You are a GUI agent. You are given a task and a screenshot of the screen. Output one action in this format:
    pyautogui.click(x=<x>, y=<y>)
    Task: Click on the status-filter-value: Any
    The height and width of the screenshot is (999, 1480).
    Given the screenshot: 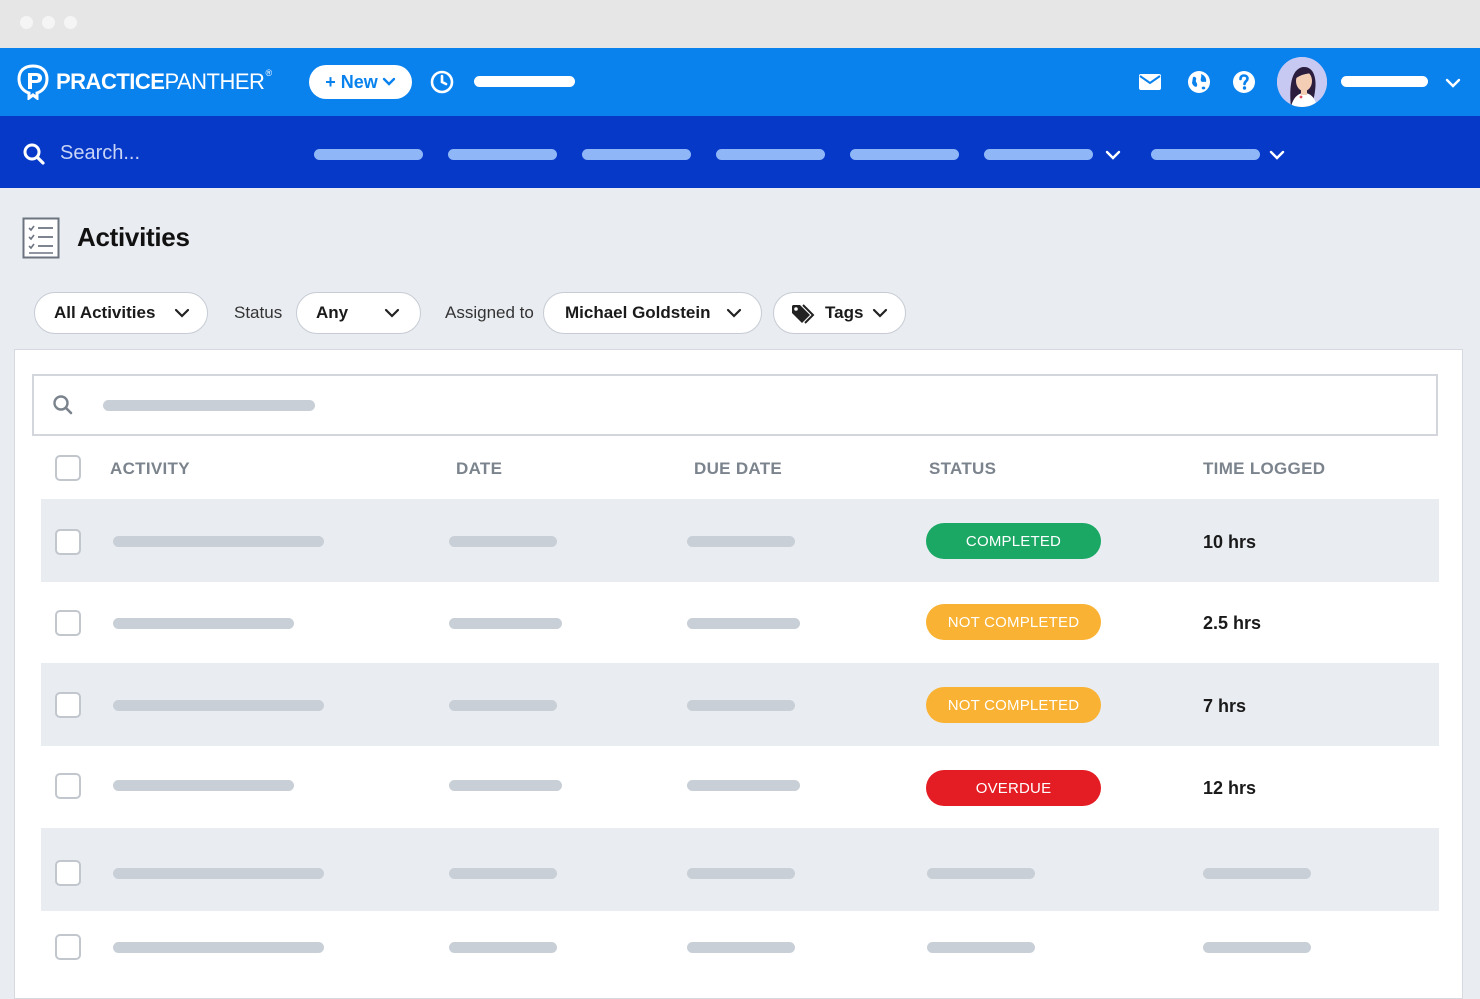 What is the action you would take?
    pyautogui.click(x=332, y=312)
    